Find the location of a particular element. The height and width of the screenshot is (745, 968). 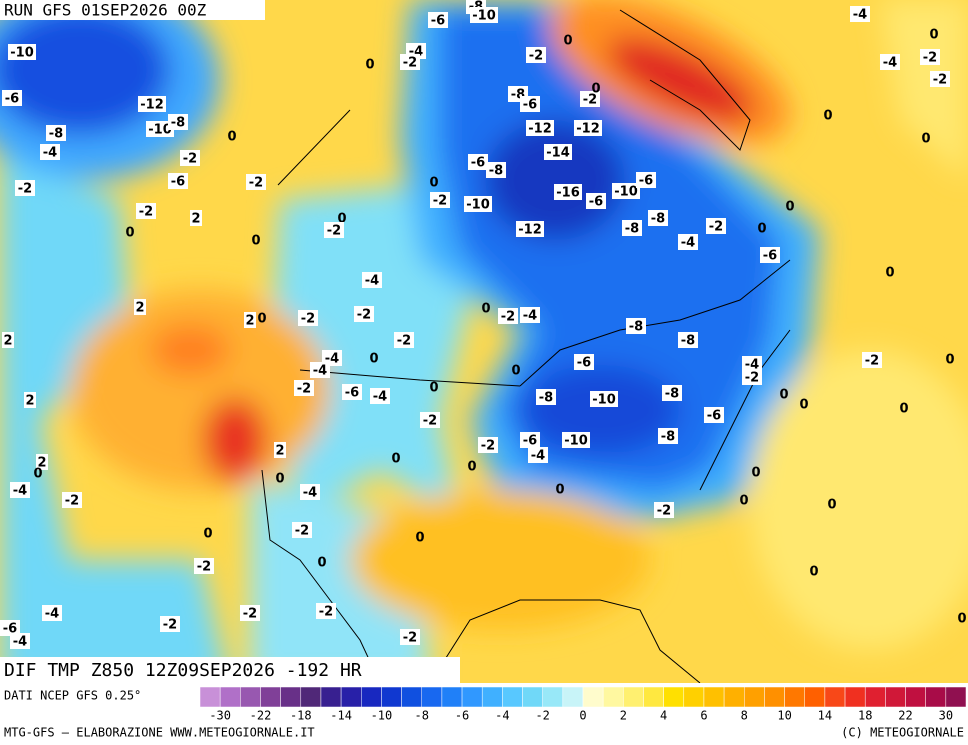

legend-tick-label: 0 is located at coordinates (582, 716).